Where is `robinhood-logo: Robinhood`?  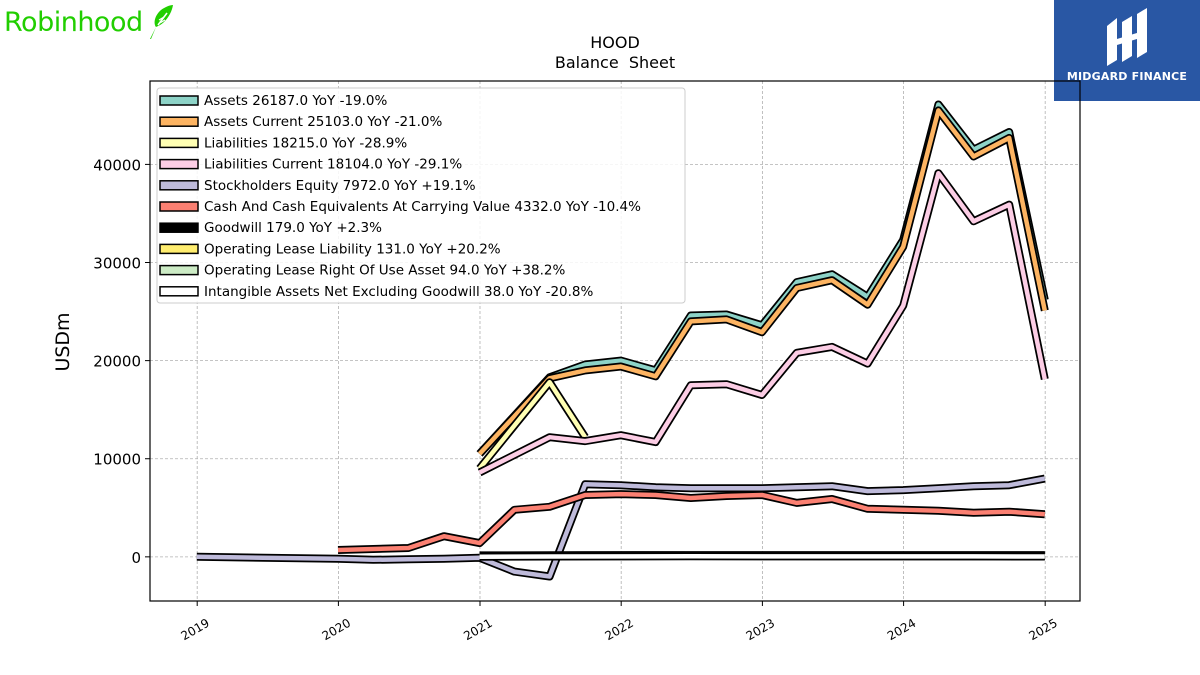 robinhood-logo: Robinhood is located at coordinates (89, 22).